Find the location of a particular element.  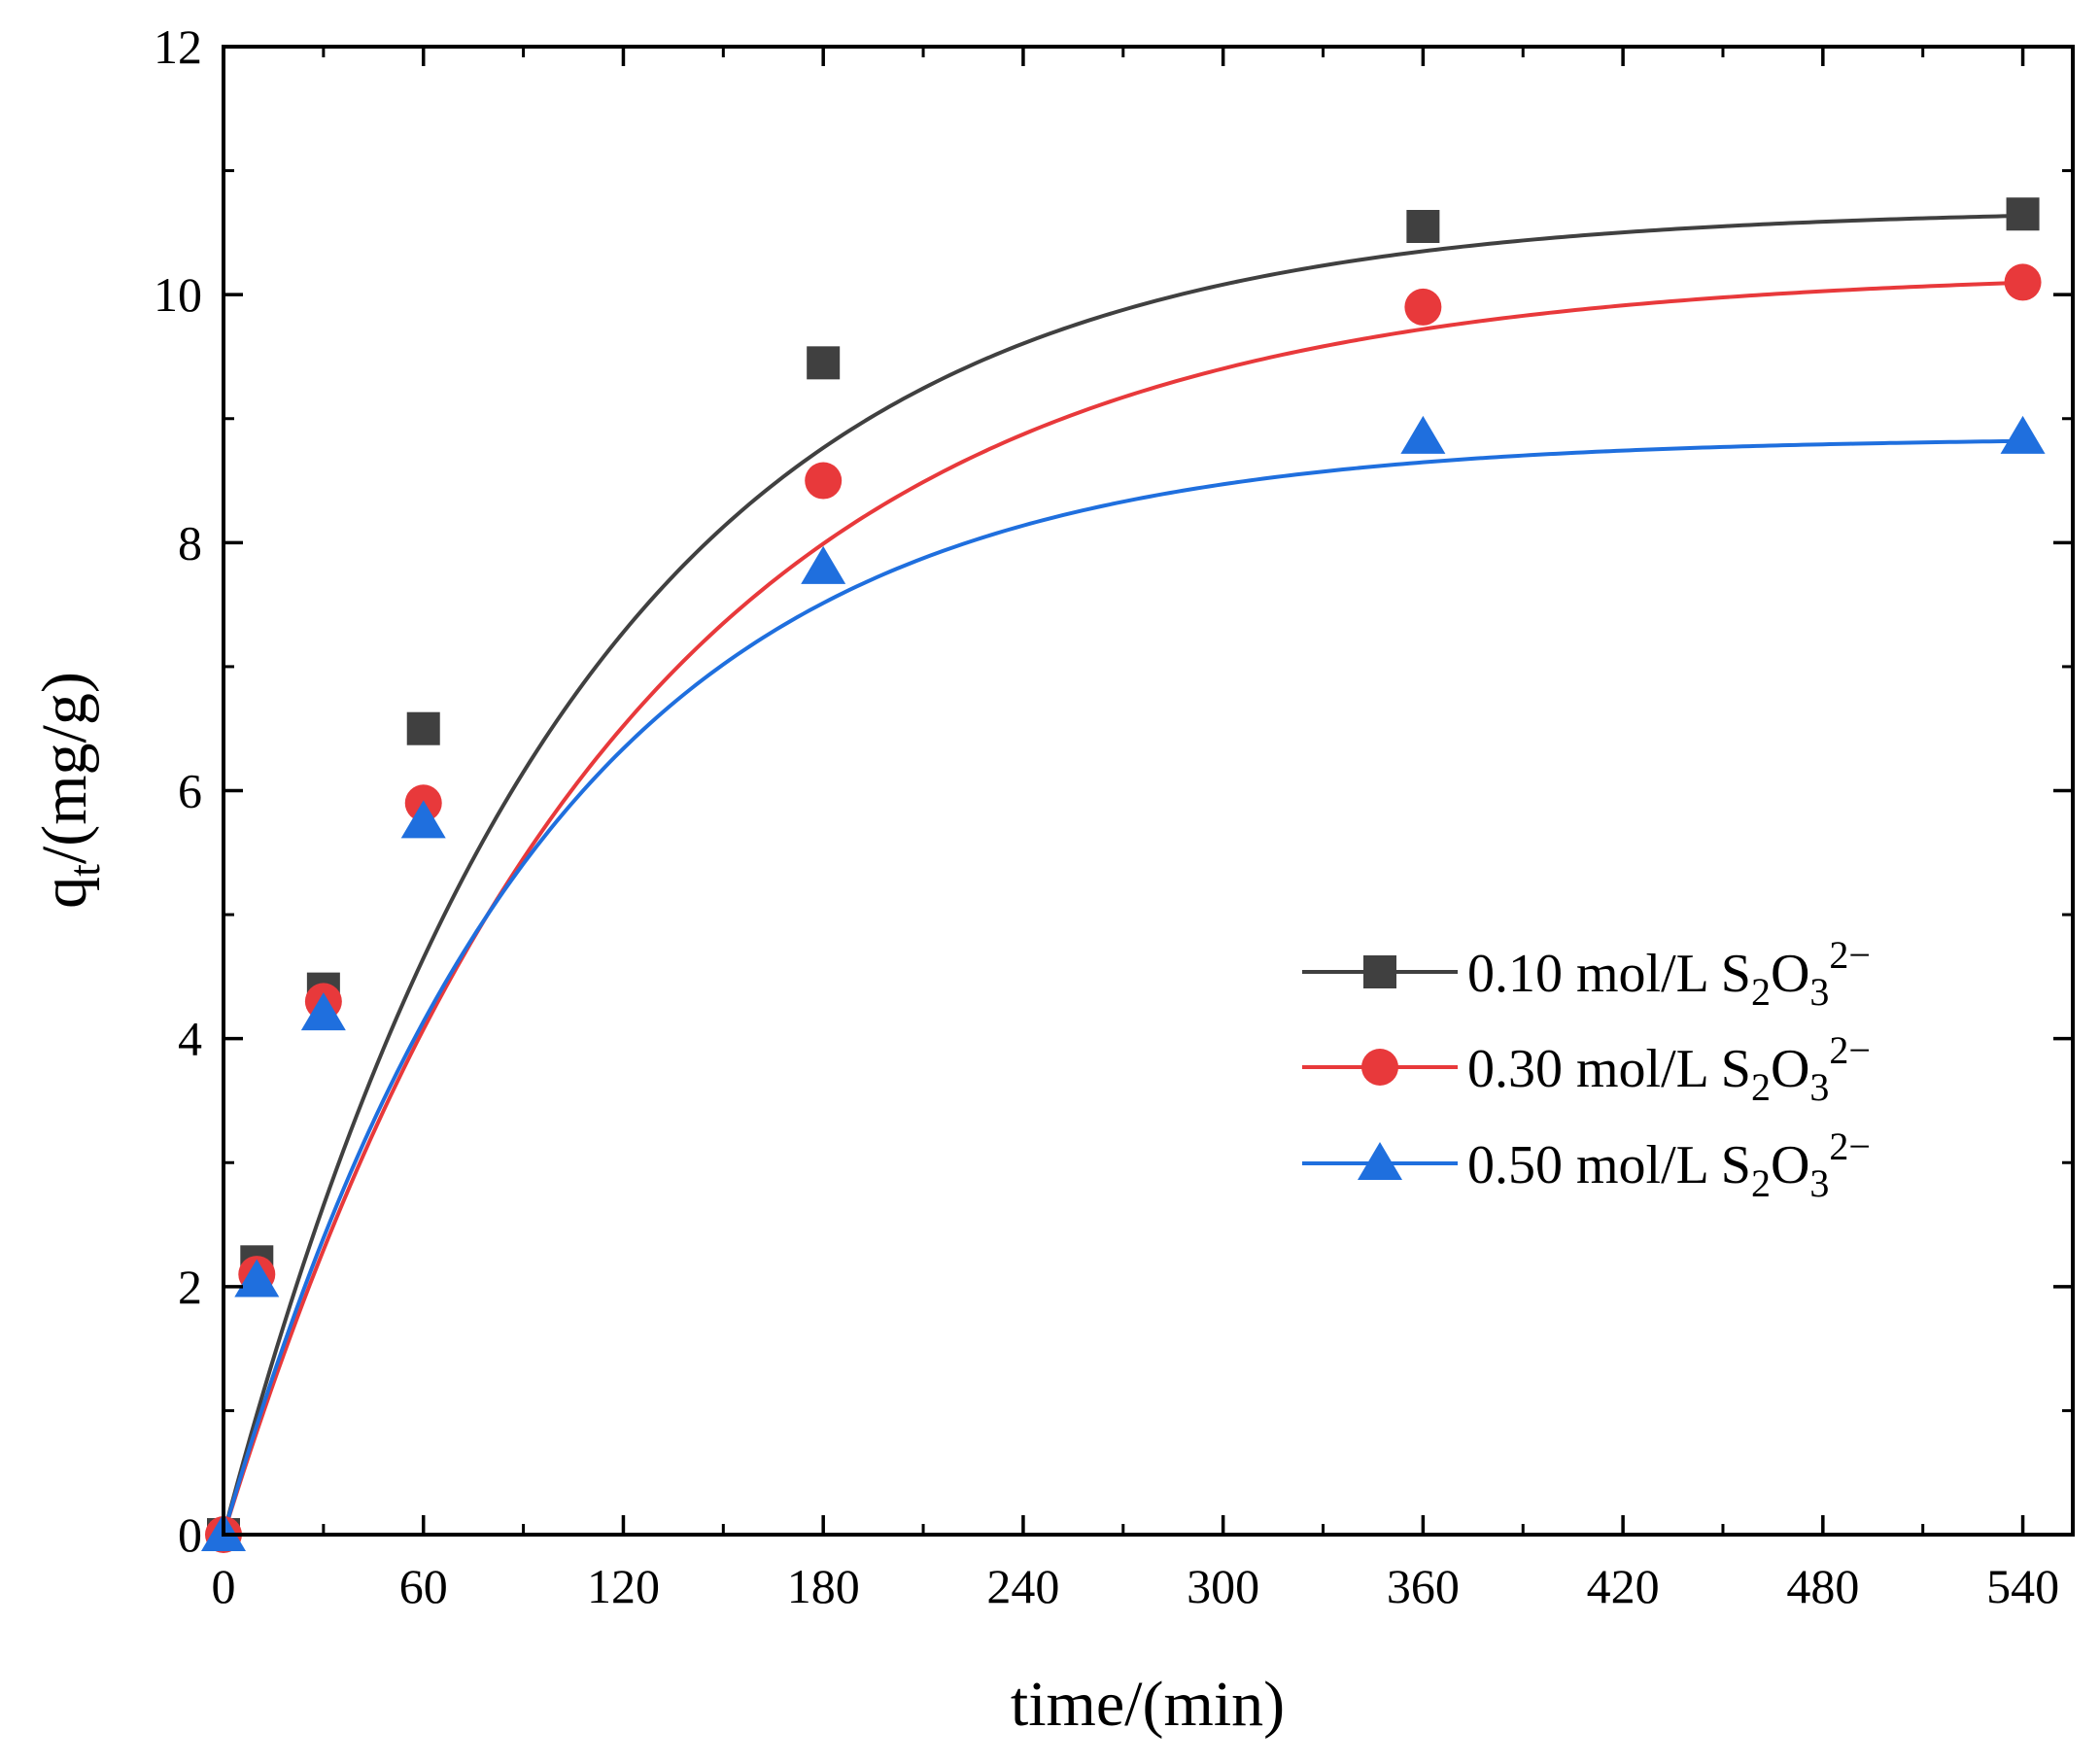

x-tick-label: 360 is located at coordinates (1423, 1586).